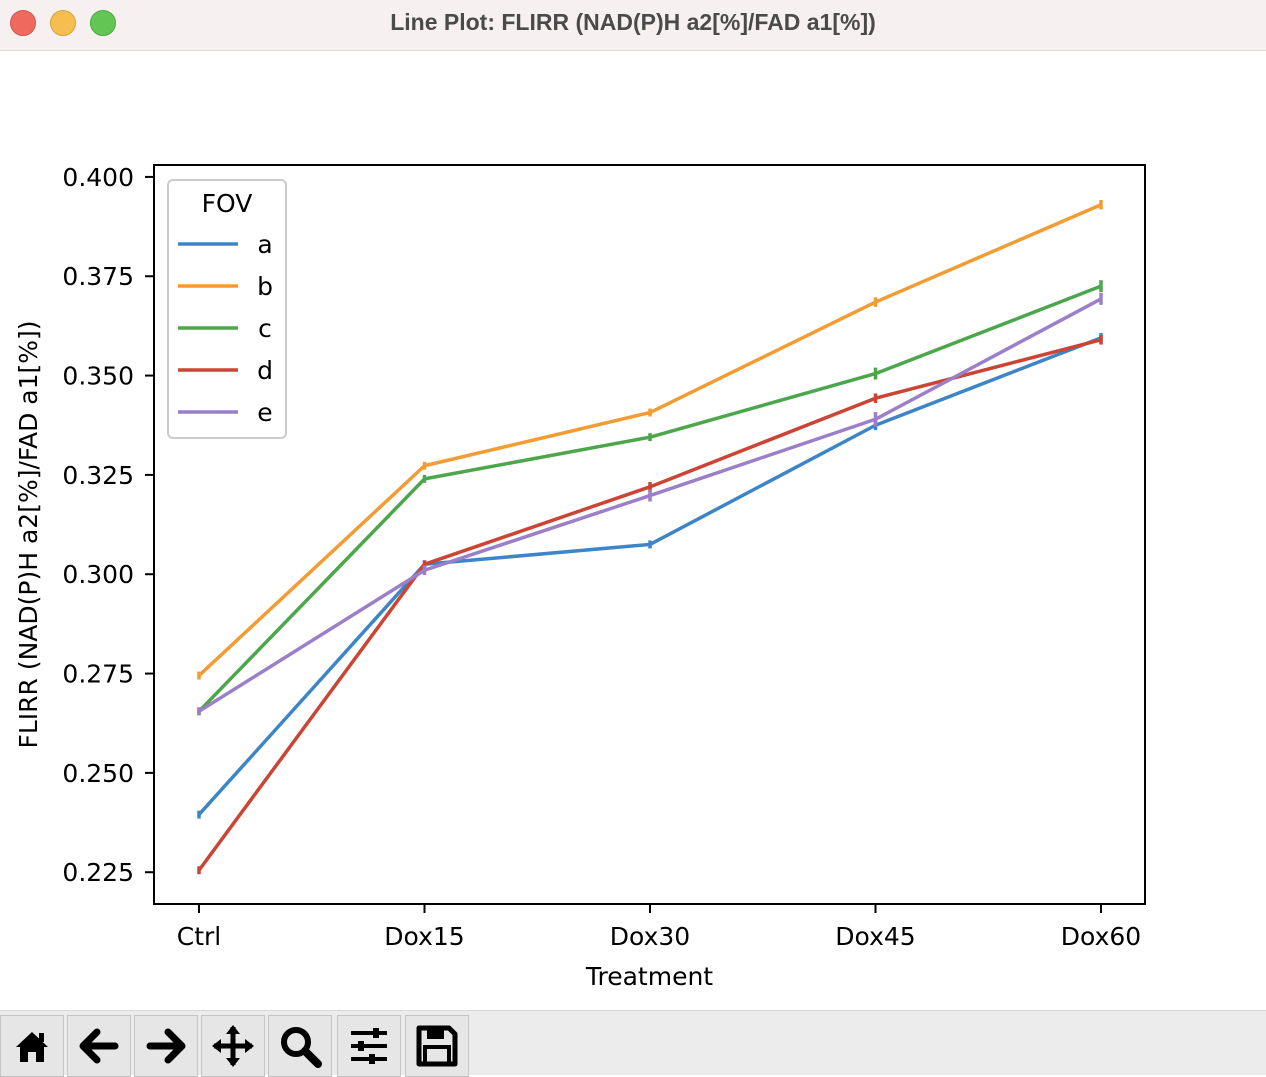 Image resolution: width=1266 pixels, height=1077 pixels. I want to click on legend-label-b: b, so click(265, 286).